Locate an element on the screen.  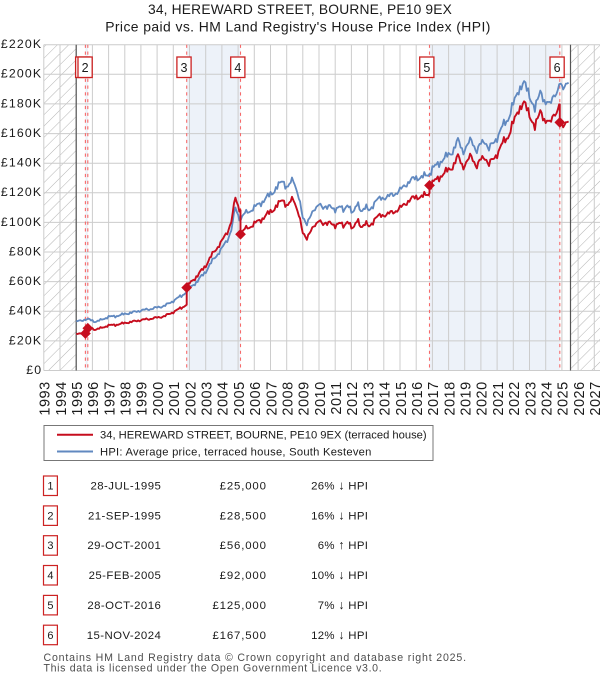
svg-text: £220K is located at coordinates (21, 44).